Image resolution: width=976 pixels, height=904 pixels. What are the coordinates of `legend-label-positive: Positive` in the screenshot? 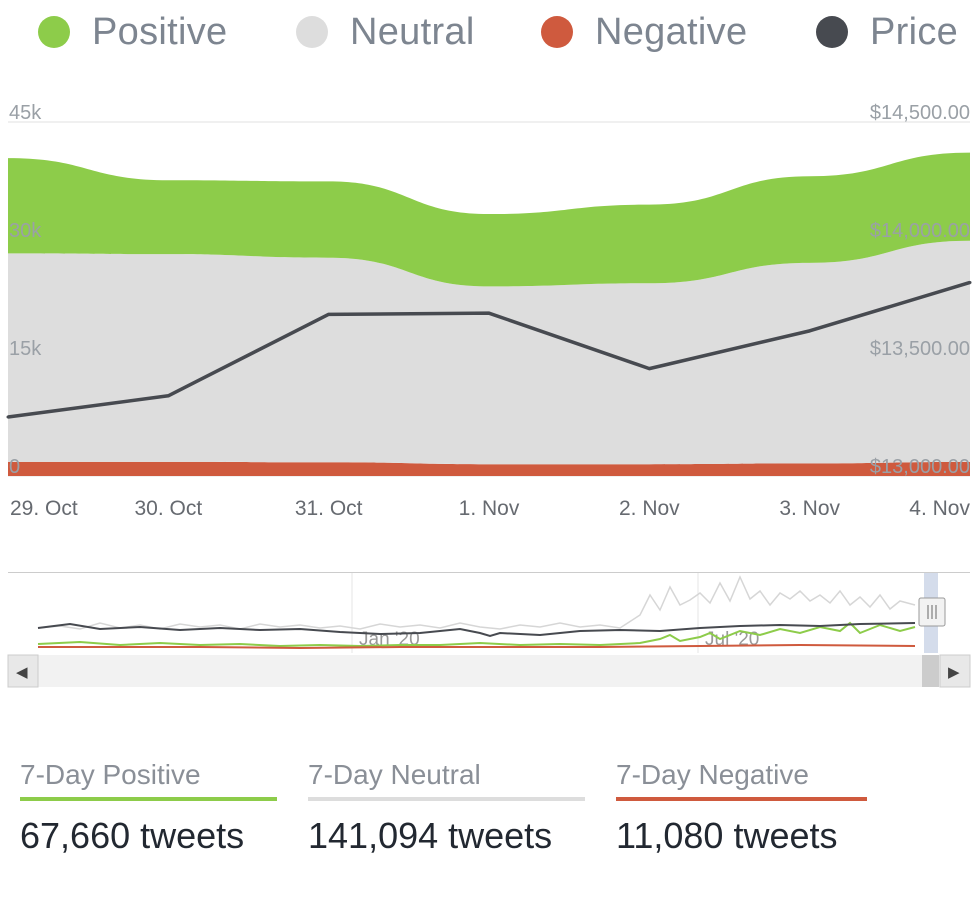 It's located at (160, 31).